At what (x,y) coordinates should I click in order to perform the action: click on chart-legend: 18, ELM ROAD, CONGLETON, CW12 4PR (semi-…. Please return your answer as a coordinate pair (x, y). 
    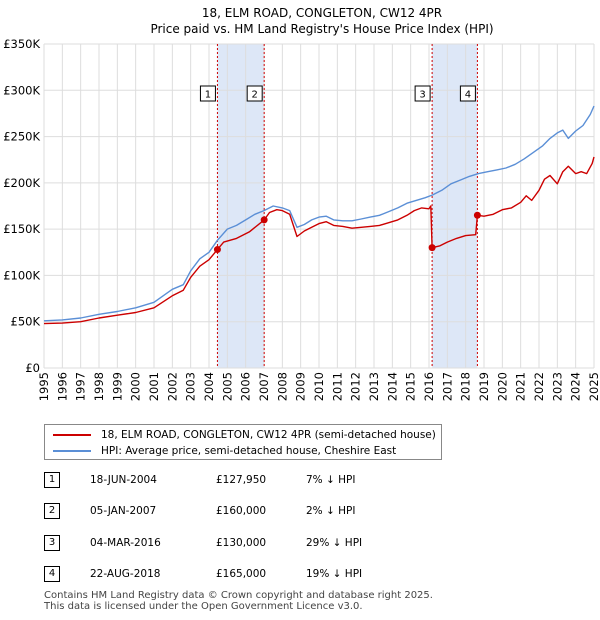
    Looking at the image, I should click on (243, 442).